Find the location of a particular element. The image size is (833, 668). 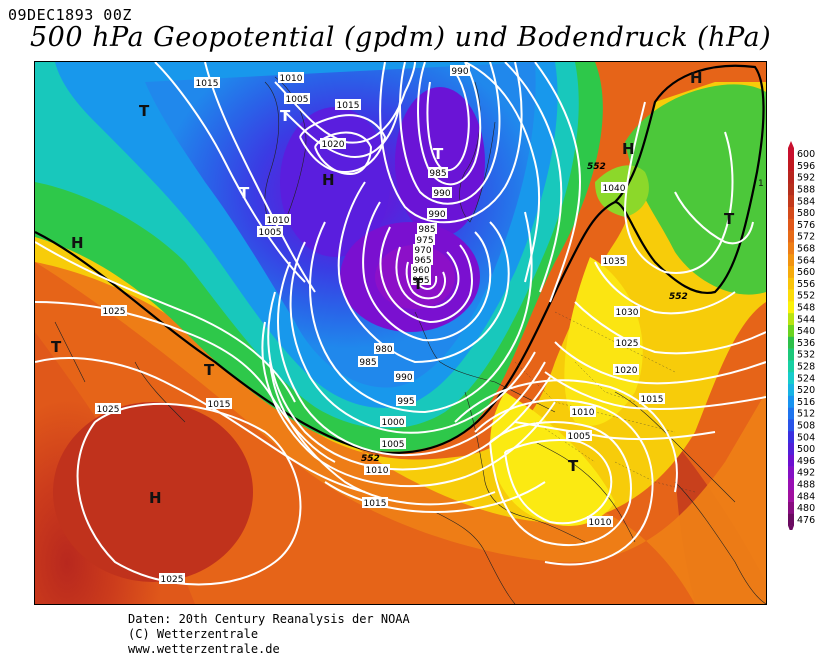

legend-value: 588 is located at coordinates (806, 190).